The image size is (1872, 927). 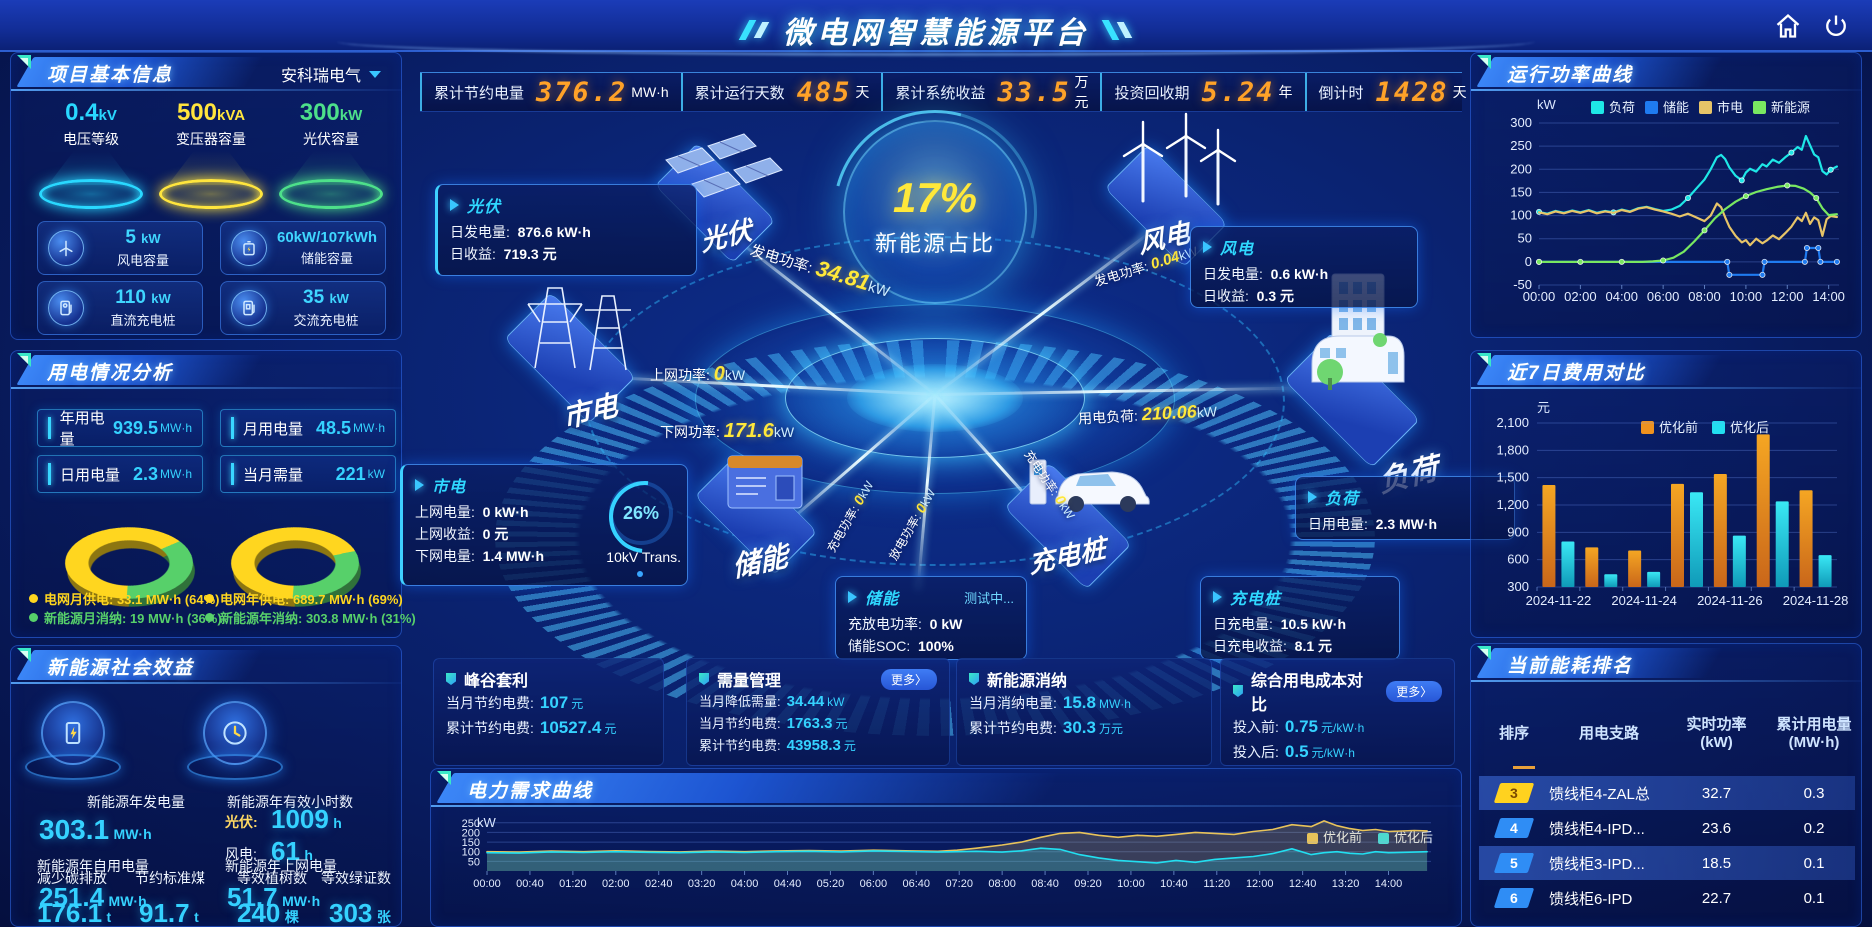 What do you see at coordinates (641, 513) in the screenshot?
I see `transformer-load-gauge: 26%` at bounding box center [641, 513].